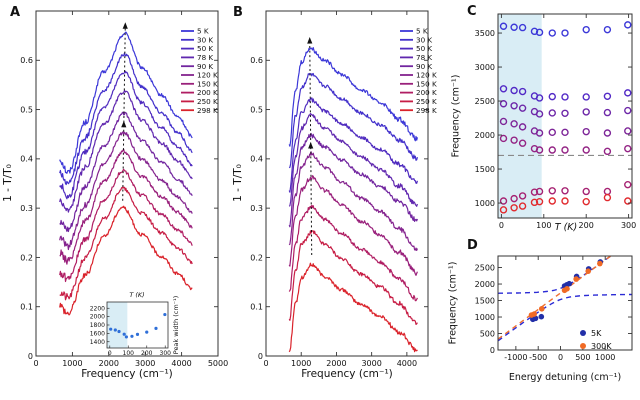 This screenshot has width=640, height=400. What do you see at coordinates (424, 66) in the screenshot?
I see `legend-label: 90 K` at bounding box center [424, 66].